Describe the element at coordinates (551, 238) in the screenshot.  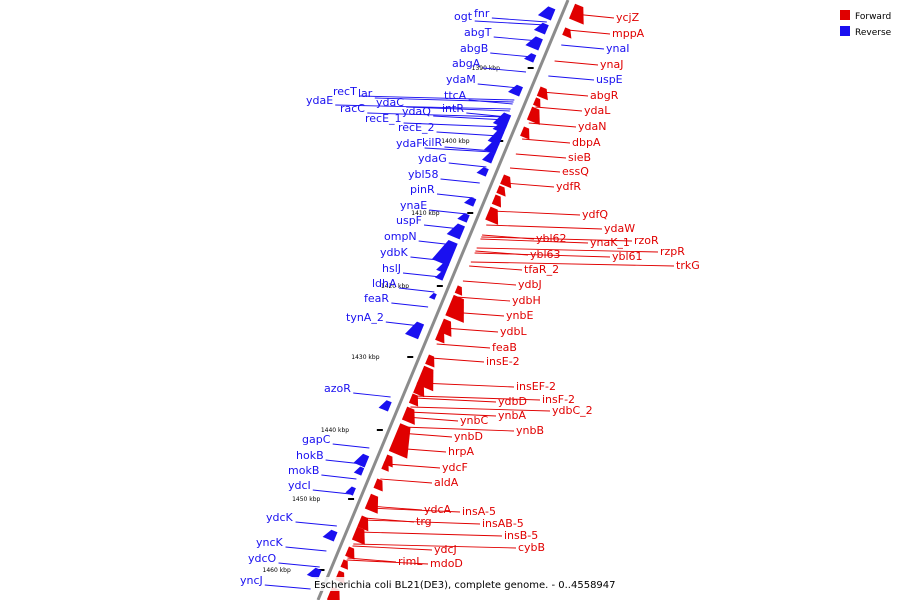
I see `gene-label-ybl62: ybl62` at that location.